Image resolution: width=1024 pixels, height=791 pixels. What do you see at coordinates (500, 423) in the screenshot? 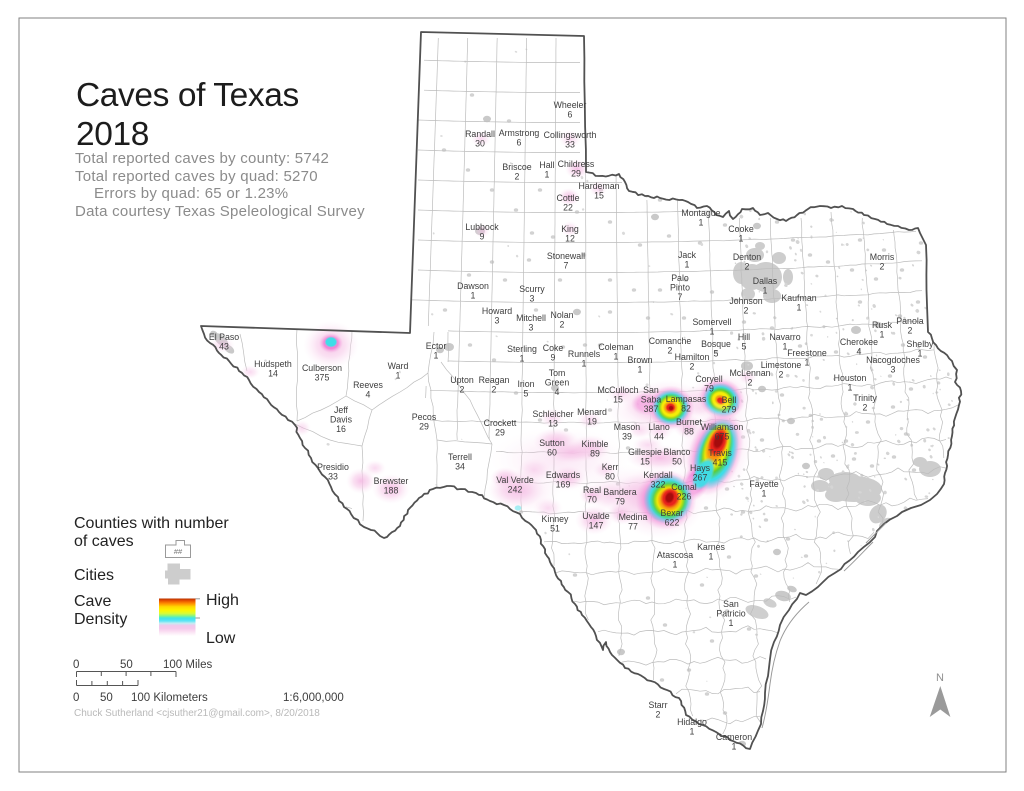
I see `svg-text: Crockett` at bounding box center [500, 423].